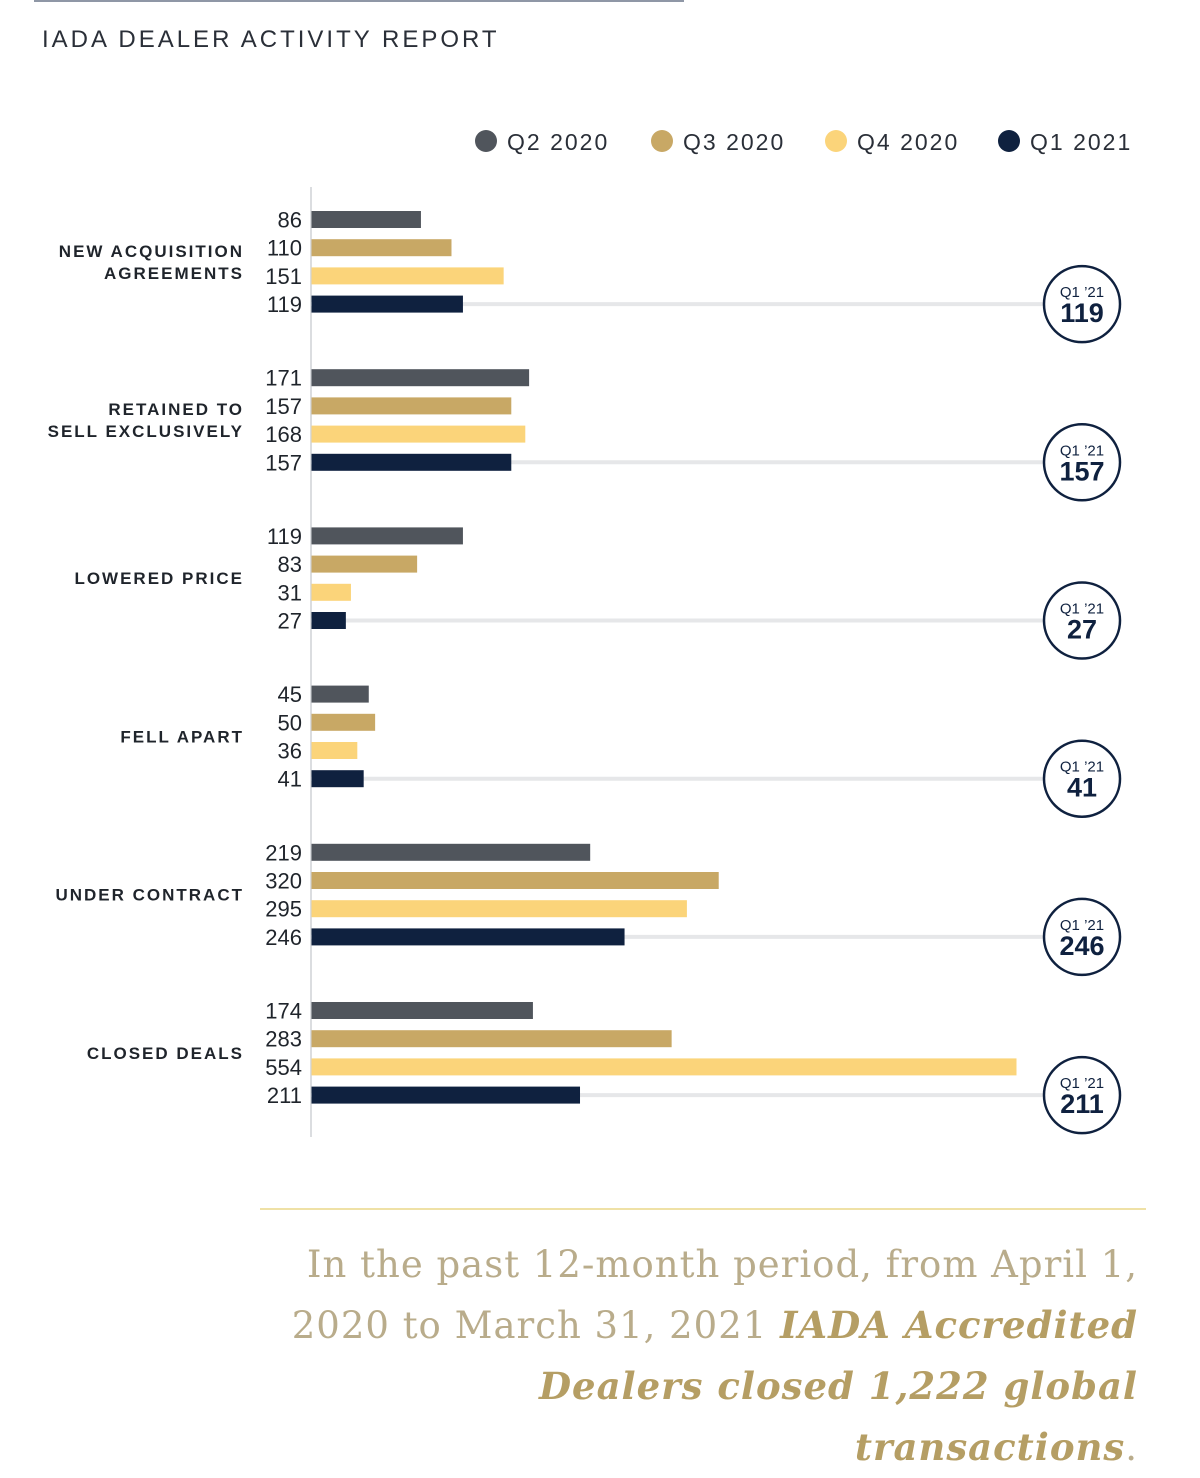  What do you see at coordinates (159, 578) in the screenshot?
I see `category-label: LOWERED PRICE` at bounding box center [159, 578].